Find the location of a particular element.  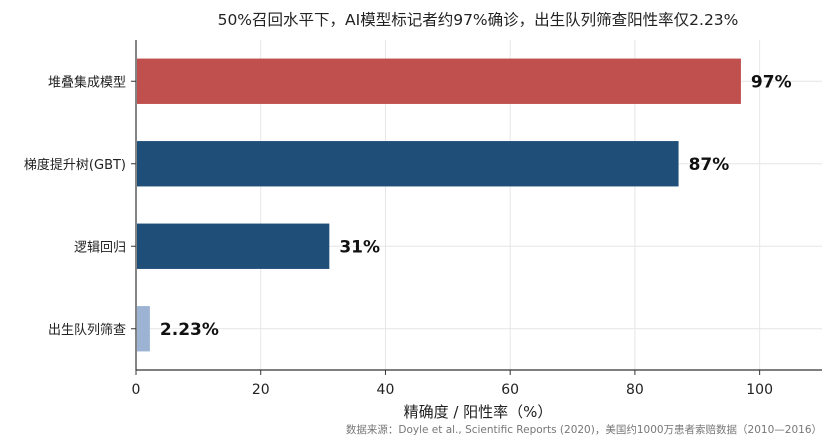

value-label-0: 97% is located at coordinates (771, 82).